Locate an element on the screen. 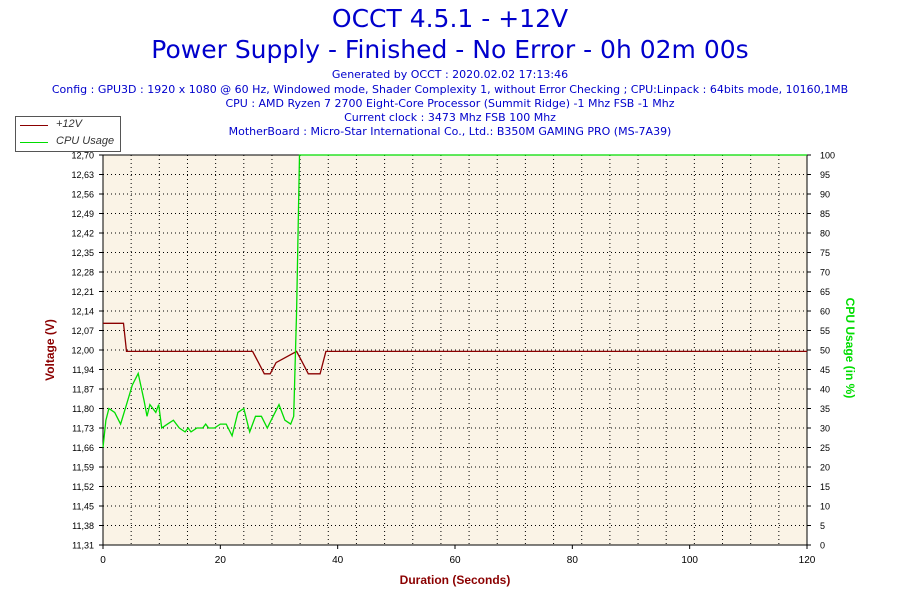 The width and height of the screenshot is (900, 600). legend: +12V CPU Usage is located at coordinates (68, 134).